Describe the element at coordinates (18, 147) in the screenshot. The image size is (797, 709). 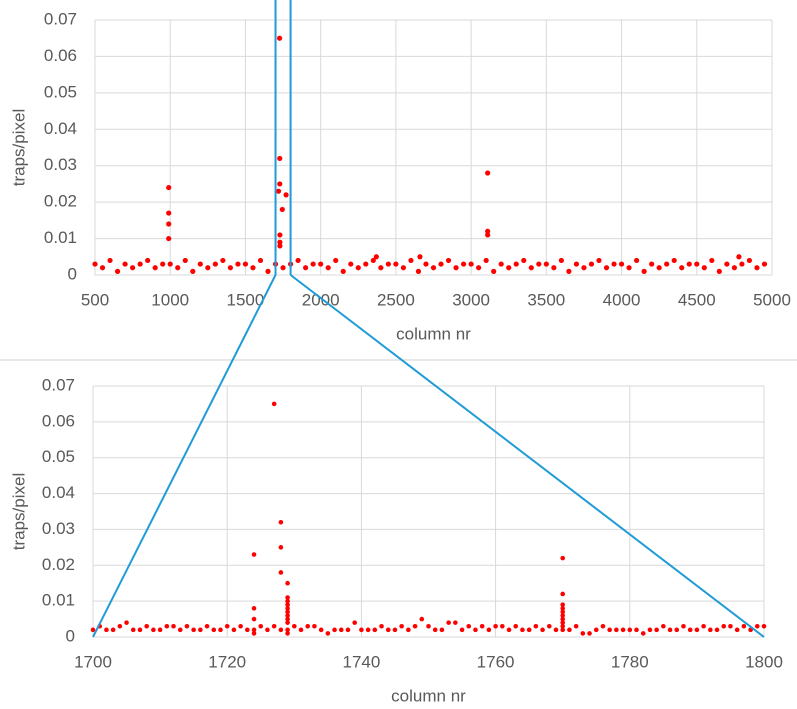
I see `y-axis-title: traps/pixel` at that location.